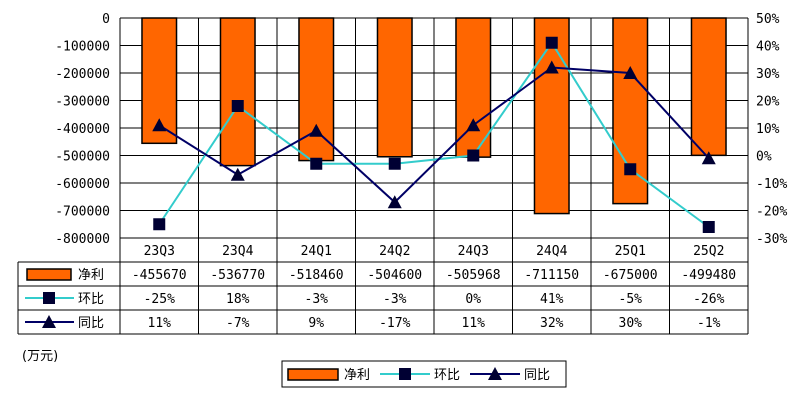 This screenshot has height=403, width=800. What do you see at coordinates (82, 157) in the screenshot?
I see `y-left-tick-label: -500000` at bounding box center [82, 157].